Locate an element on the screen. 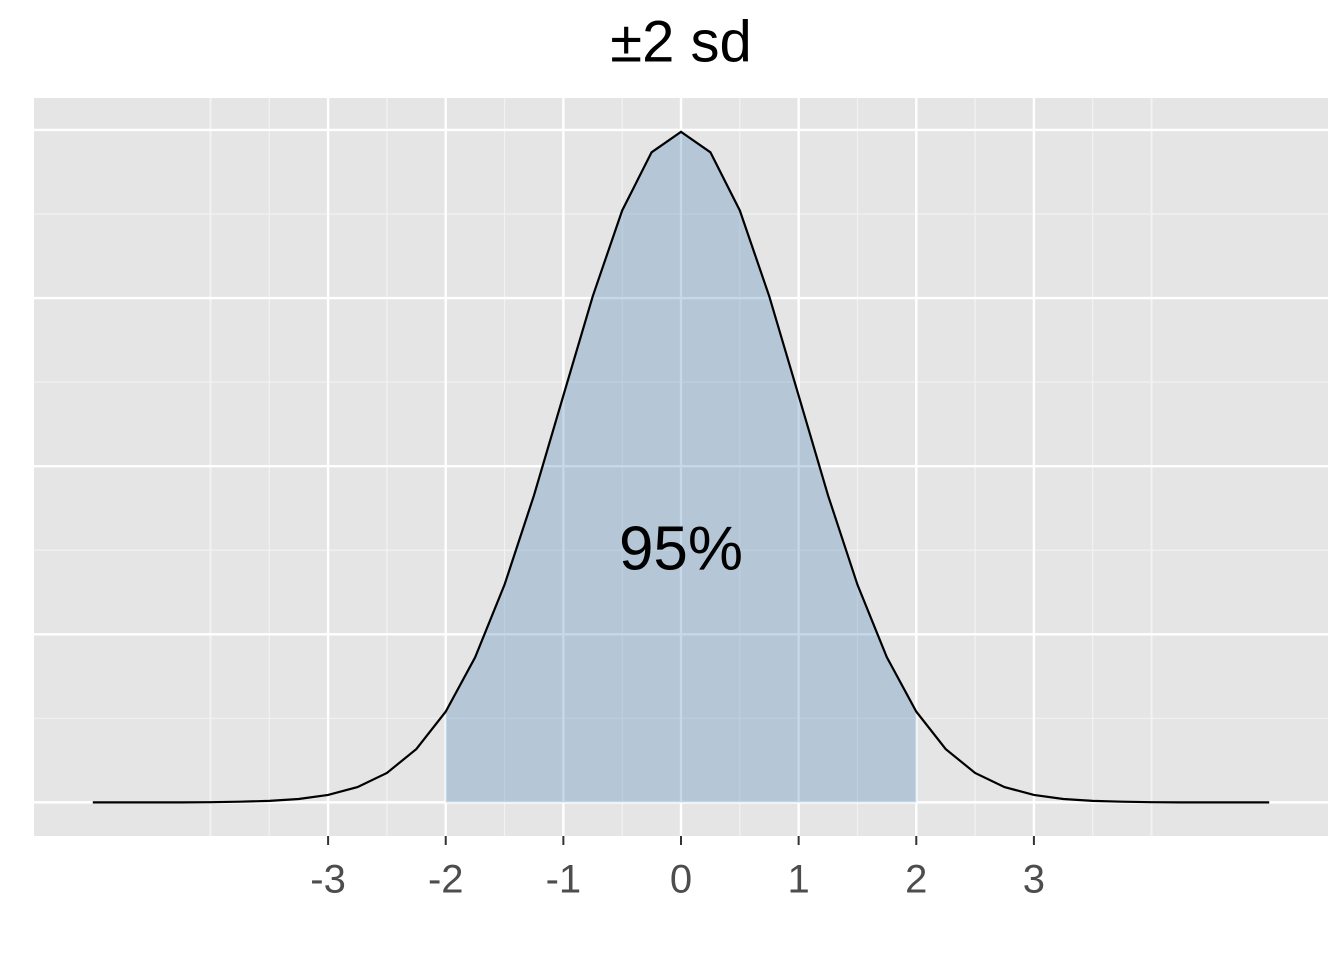 This screenshot has width=1344, height=960. chart-title: ±2 sd is located at coordinates (680, 41).